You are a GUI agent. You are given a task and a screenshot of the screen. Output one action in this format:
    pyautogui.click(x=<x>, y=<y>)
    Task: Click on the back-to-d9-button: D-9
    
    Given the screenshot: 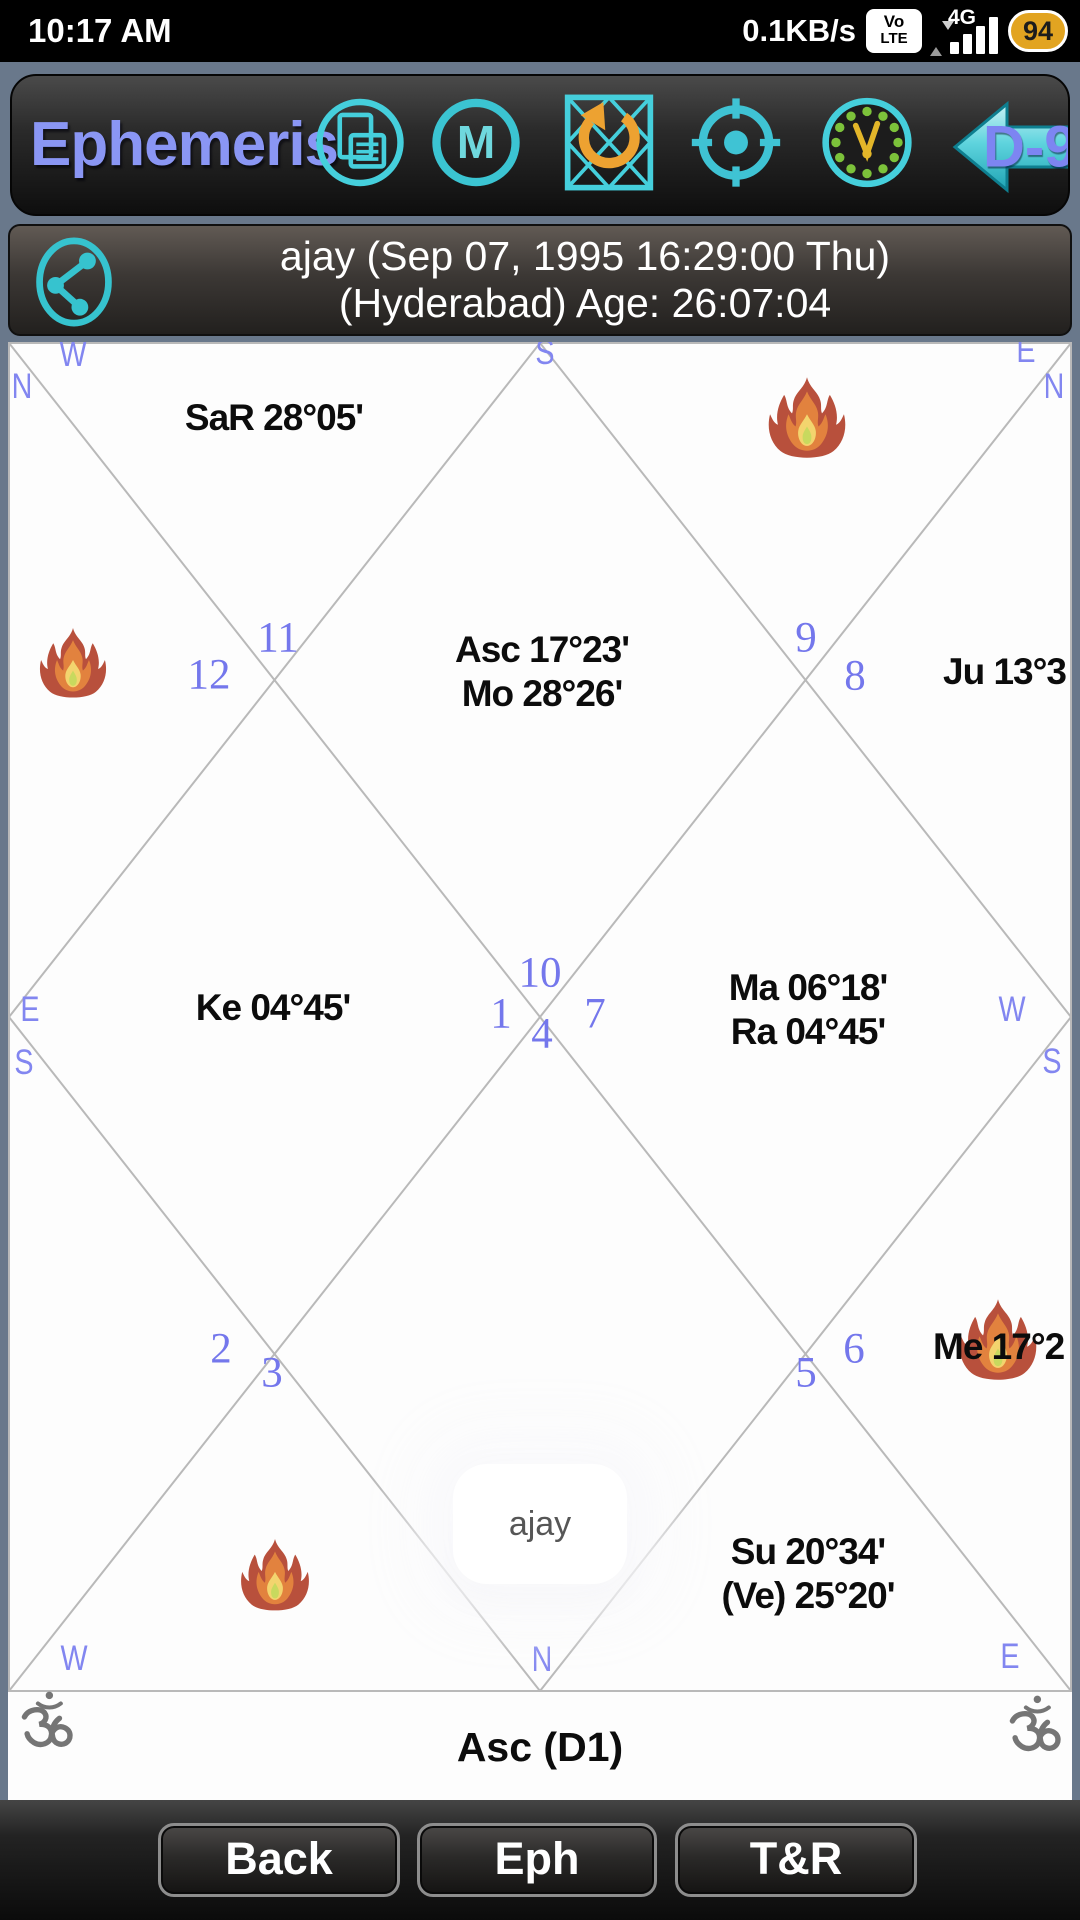 What is the action you would take?
    pyautogui.click(x=1008, y=147)
    